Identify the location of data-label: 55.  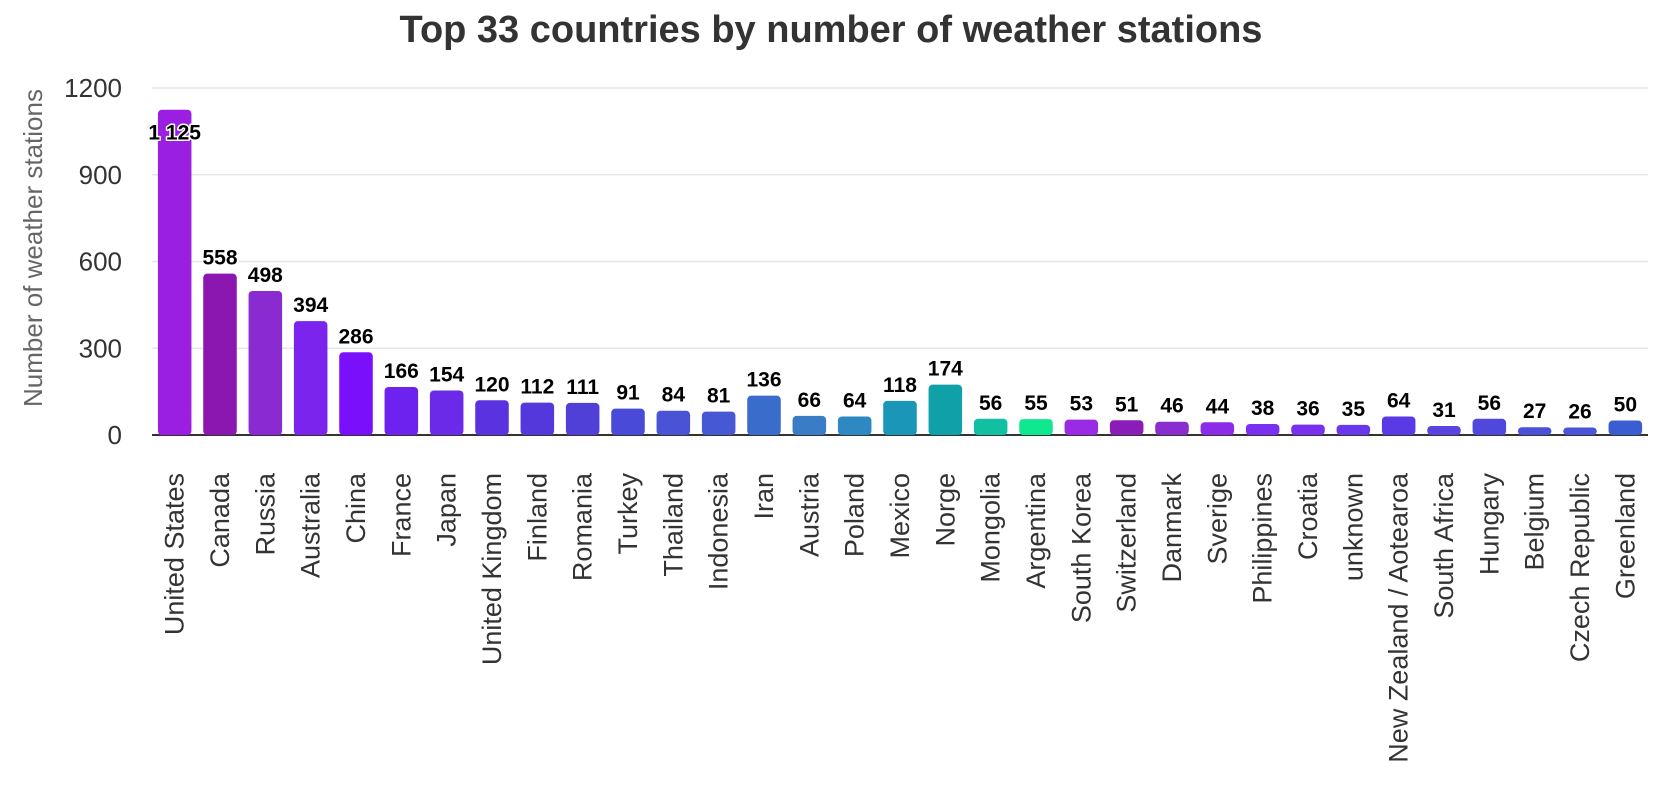
(1036, 403).